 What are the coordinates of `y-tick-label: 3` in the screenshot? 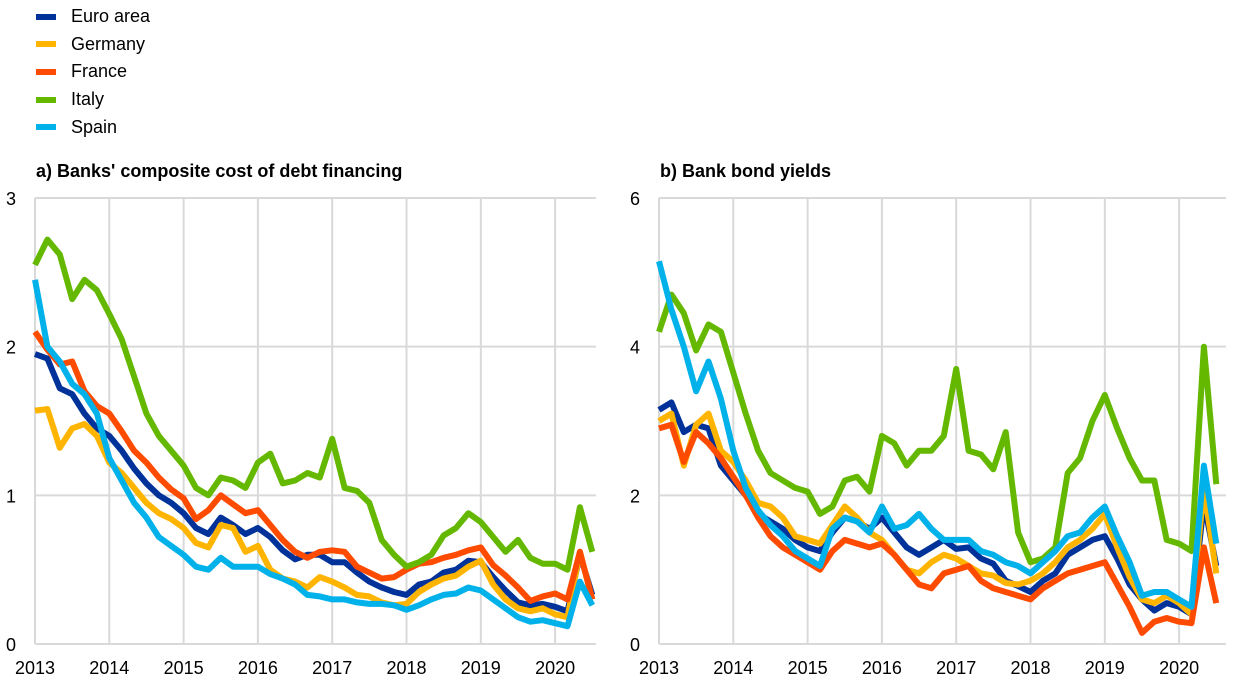 It's located at (11, 199).